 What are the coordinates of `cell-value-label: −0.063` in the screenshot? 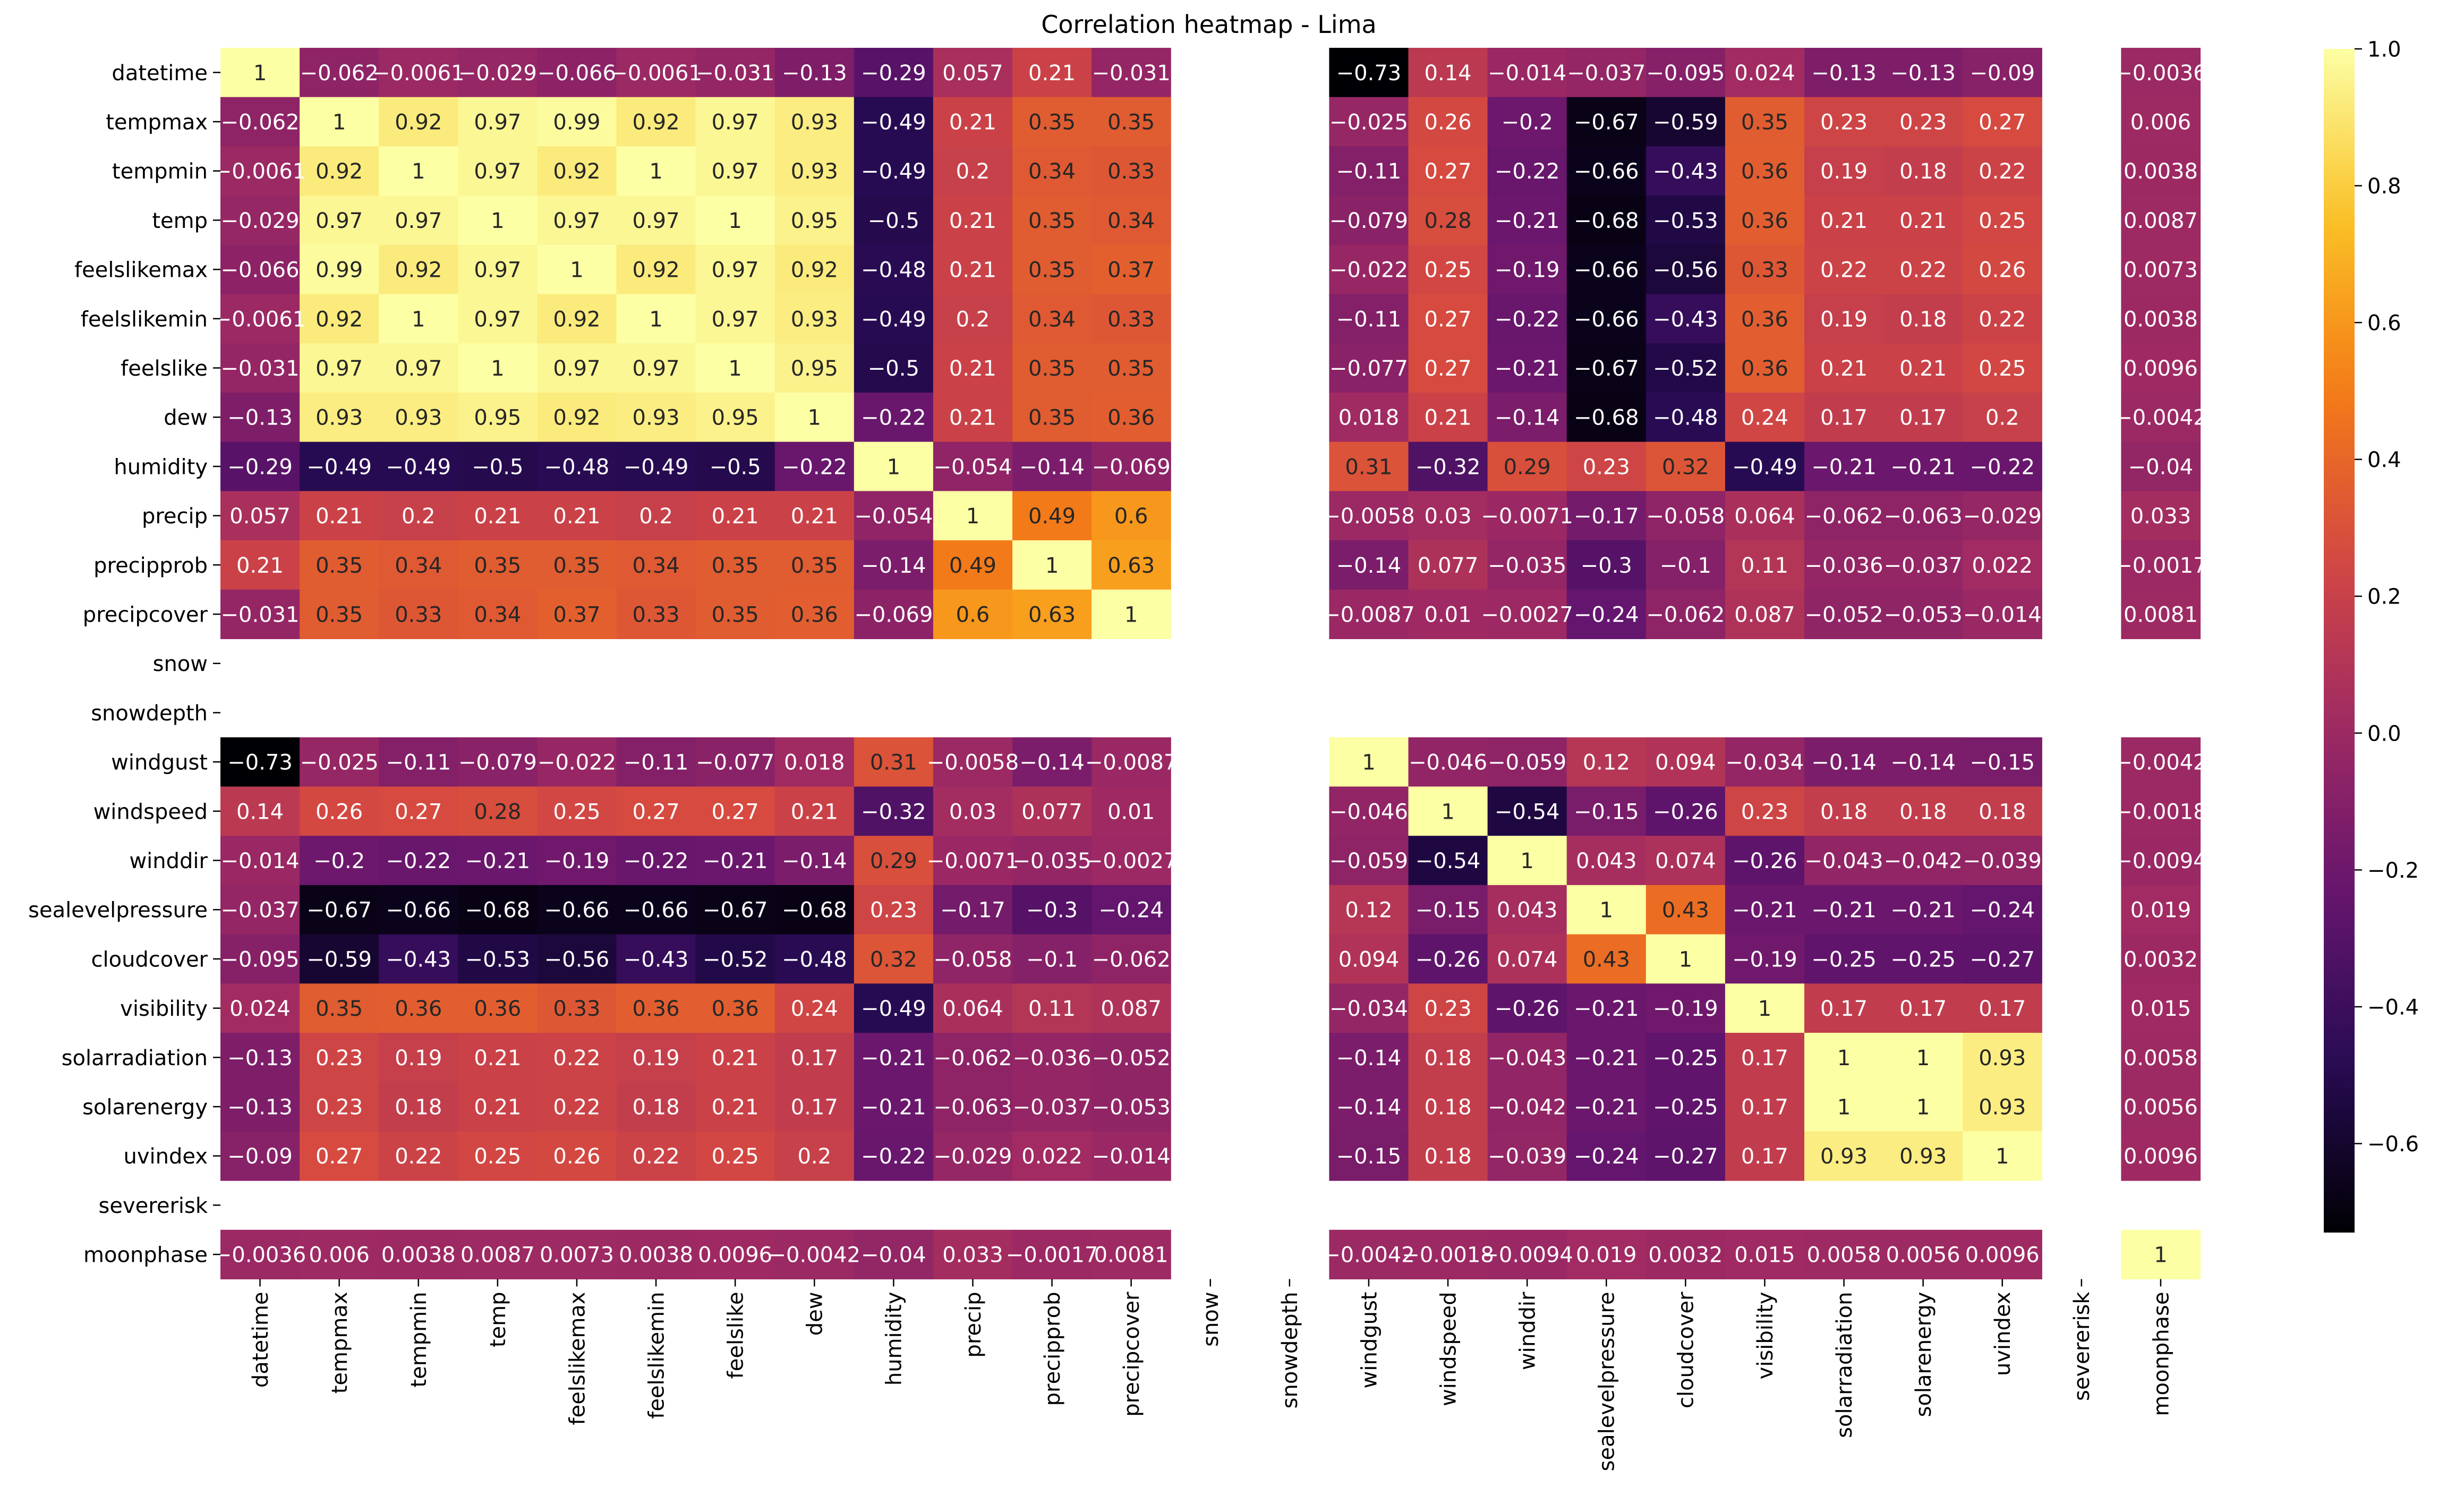 It's located at (1923, 517).